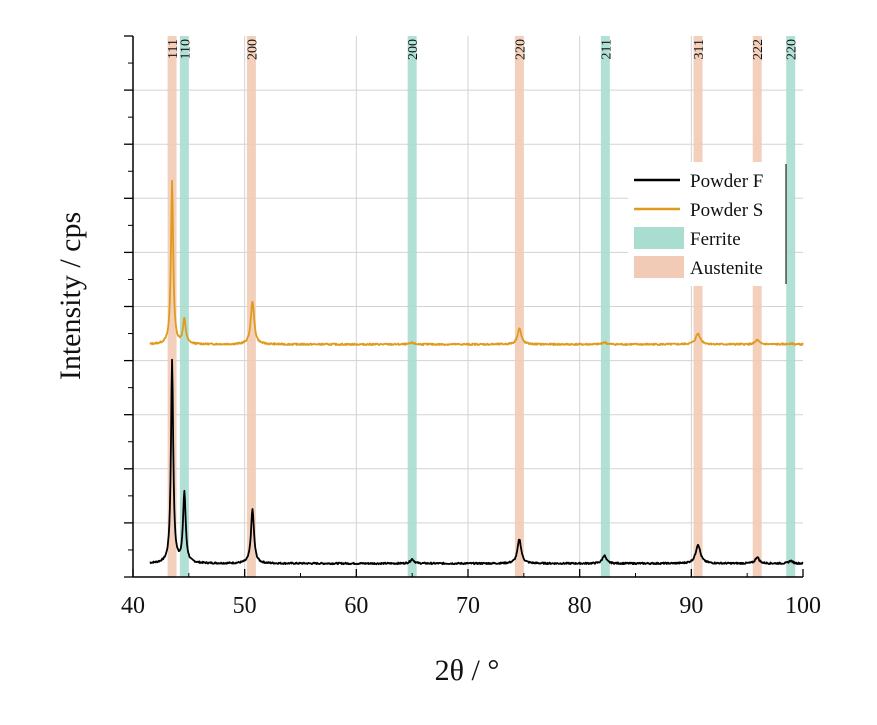 The image size is (877, 725). What do you see at coordinates (70, 296) in the screenshot?
I see `y-axis-title: Intensity / cps` at bounding box center [70, 296].